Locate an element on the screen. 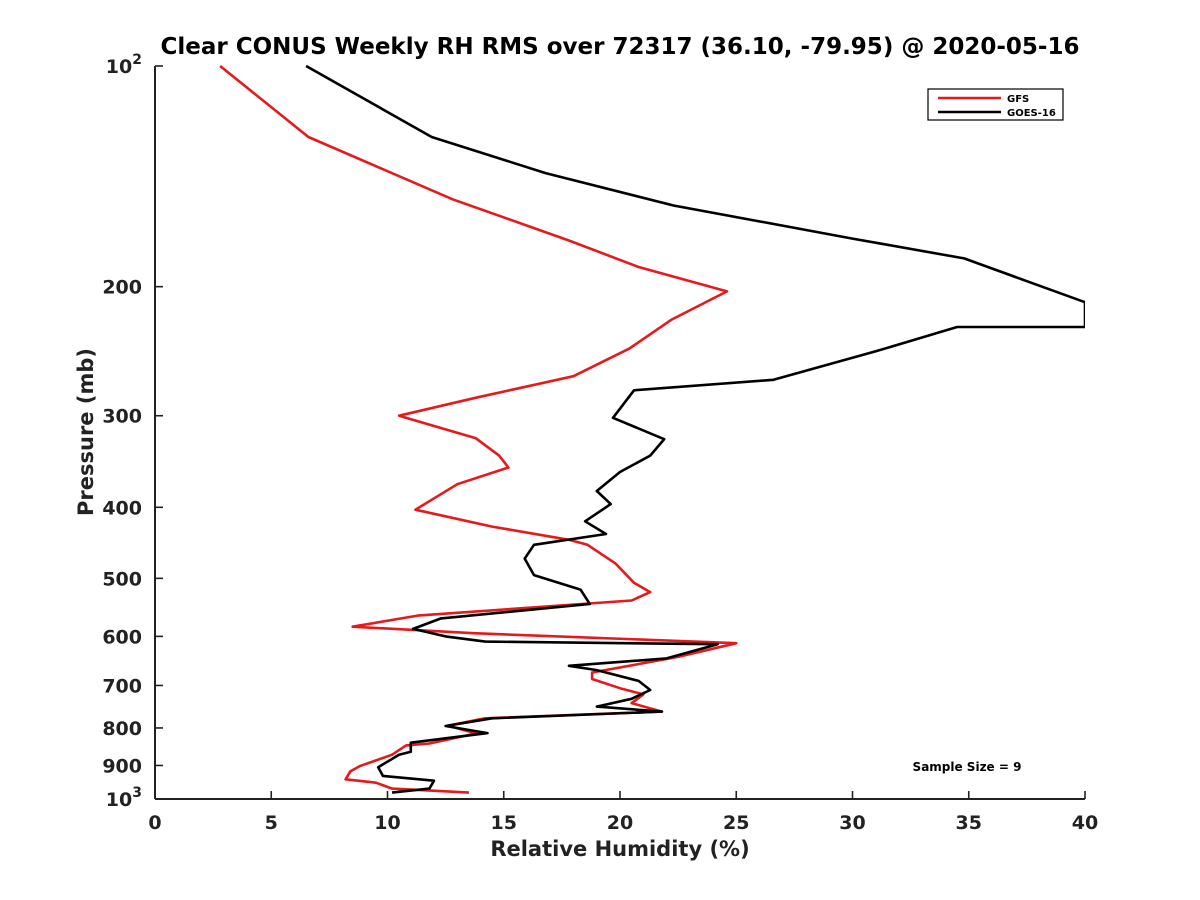 The height and width of the screenshot is (900, 1200). legend: GFS GOES-16 is located at coordinates (995, 104).